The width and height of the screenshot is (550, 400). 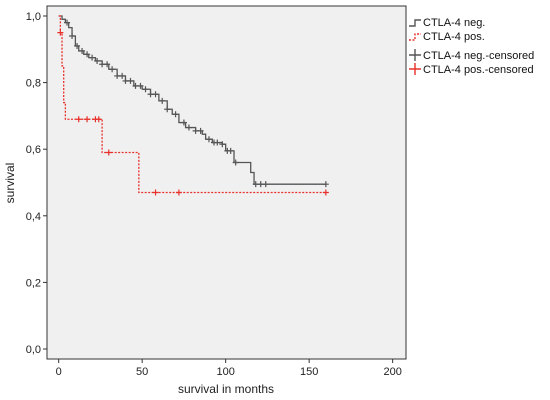 What do you see at coordinates (415, 69) in the screenshot?
I see `legend-swatch-pos-censored` at bounding box center [415, 69].